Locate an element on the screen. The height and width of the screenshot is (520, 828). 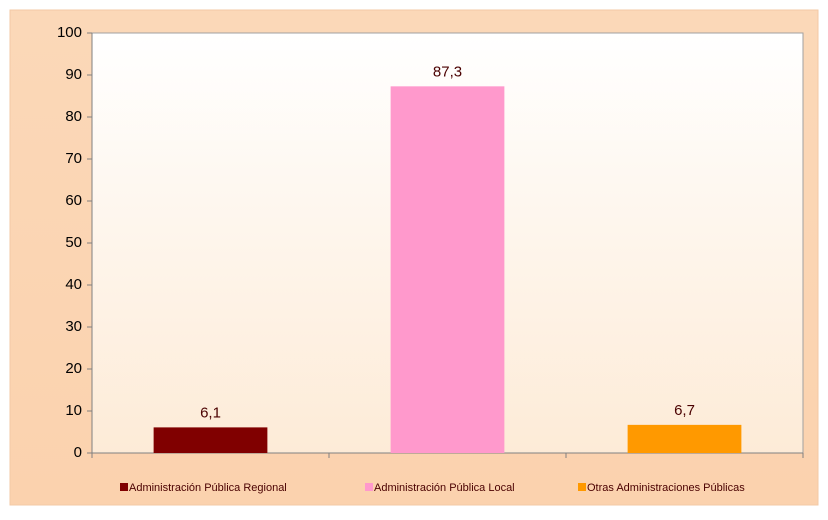
y-tick-label: 70 is located at coordinates (73, 158).